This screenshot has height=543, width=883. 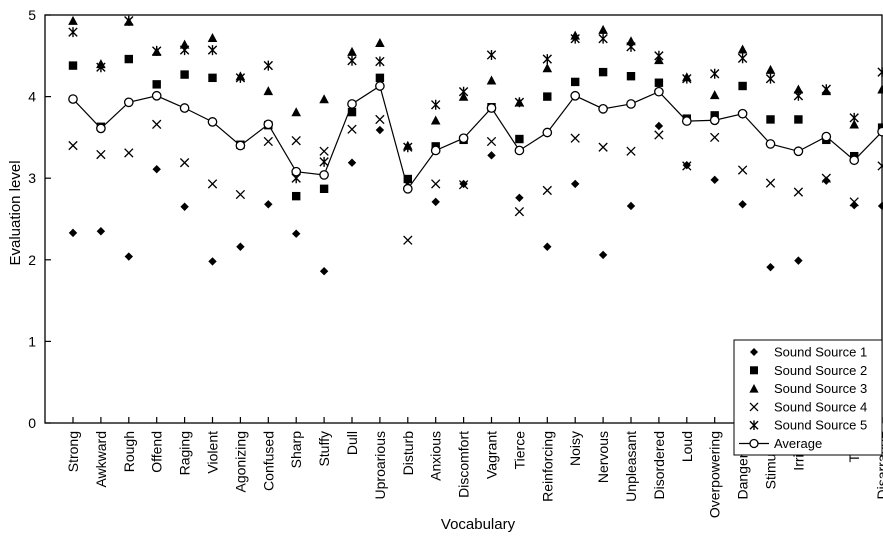 I want to click on x-tick-label: Agonizing, so click(x=240, y=462).